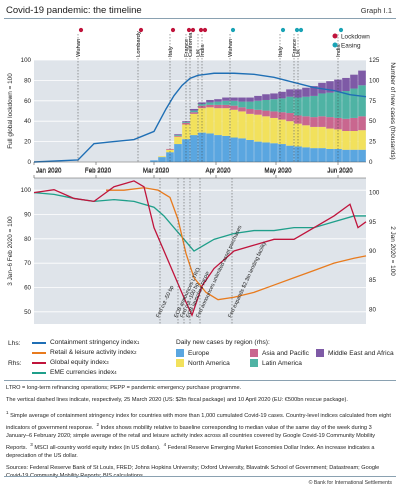  What do you see at coordinates (209, 363) in the screenshot?
I see `north-america-label: North America` at bounding box center [209, 363].